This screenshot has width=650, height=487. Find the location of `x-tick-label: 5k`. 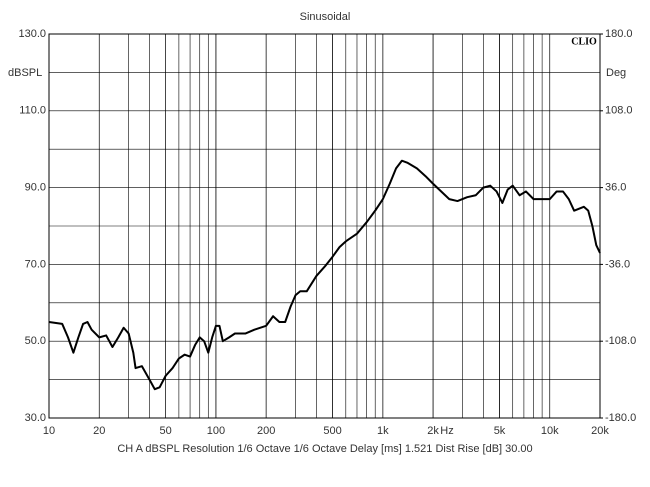

x-tick-label: 5k is located at coordinates (500, 431).